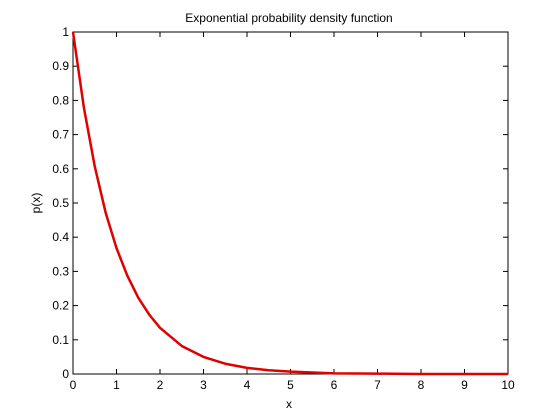 This screenshot has height=420, width=560. Describe the element at coordinates (73, 385) in the screenshot. I see `x-tick-label: 0` at that location.